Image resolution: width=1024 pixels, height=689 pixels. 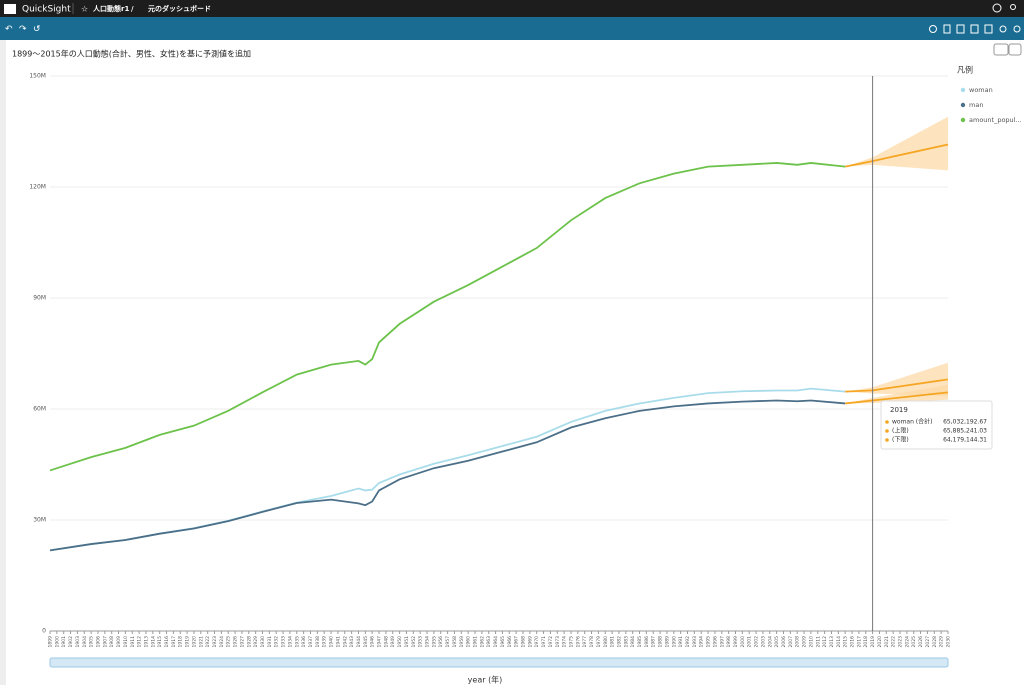 I want to click on x-tick-label: 1973, so click(x=558, y=642).